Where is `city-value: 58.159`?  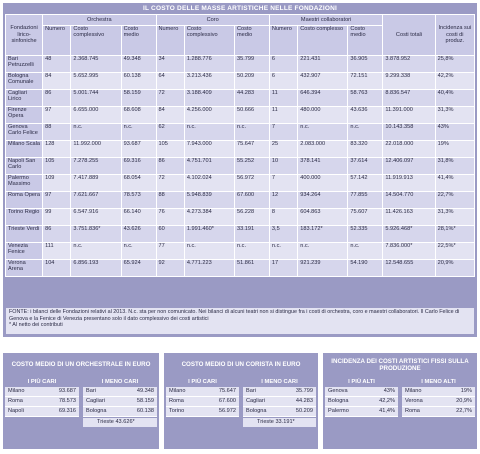
city-value: 58.159 is located at coordinates (139, 401).